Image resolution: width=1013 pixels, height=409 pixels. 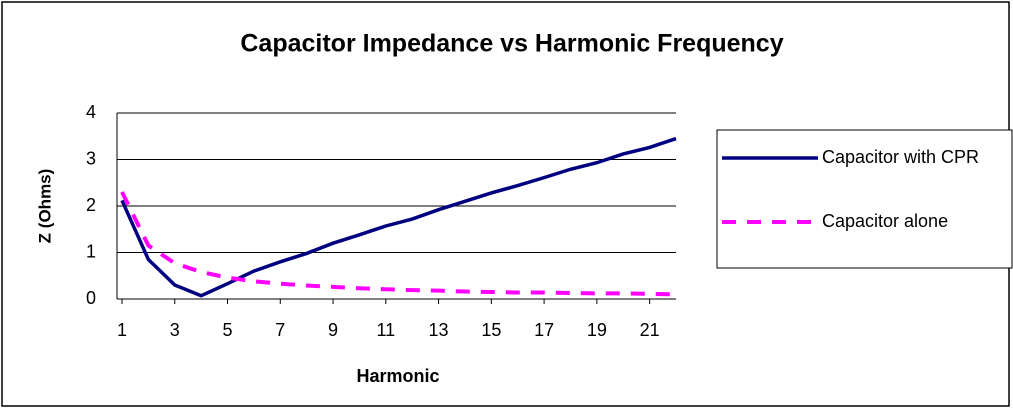 I want to click on x-tick-label: 5, so click(x=228, y=330).